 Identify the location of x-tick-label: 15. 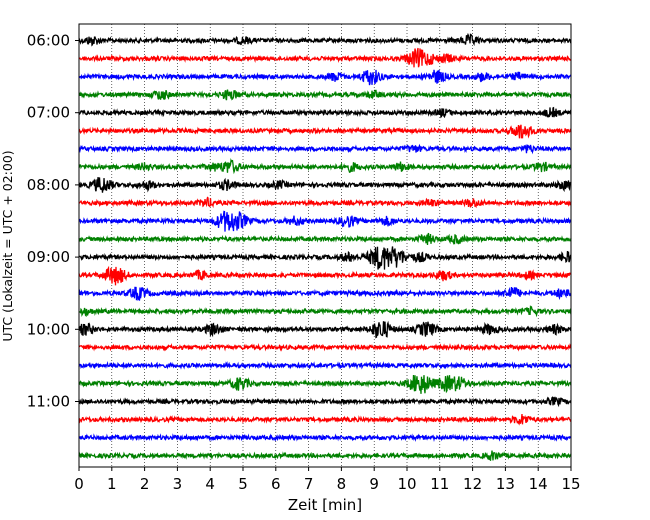
(570, 484).